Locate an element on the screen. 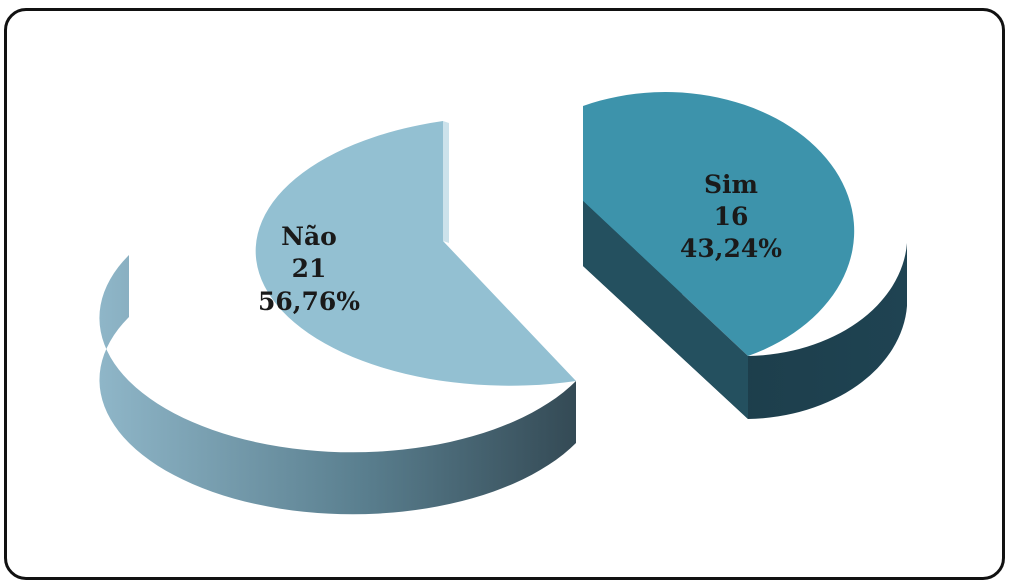 The height and width of the screenshot is (585, 1013). slice-sim-face is located at coordinates (665, 262).